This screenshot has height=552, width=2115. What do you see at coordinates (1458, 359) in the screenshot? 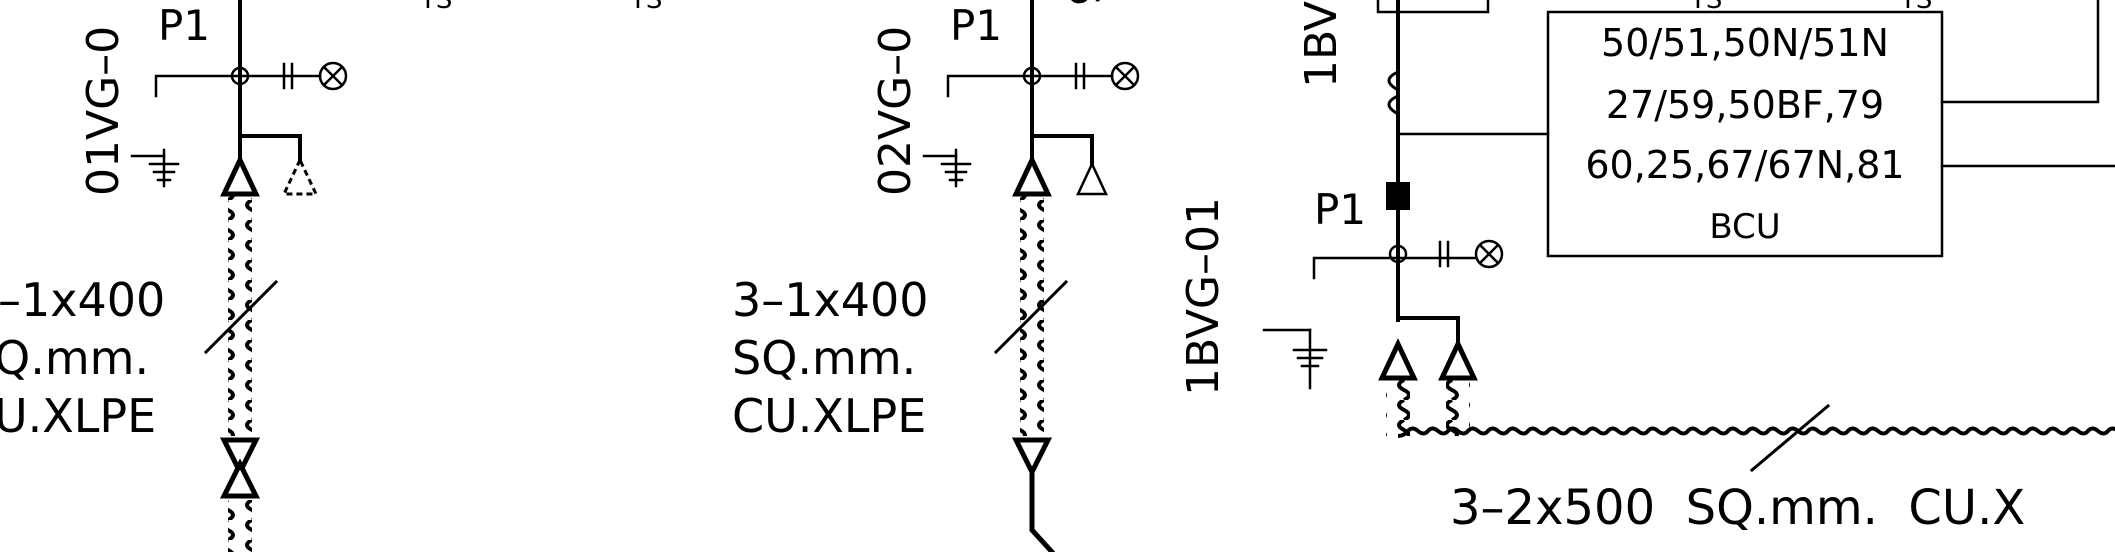
I see `incomer-termination-2-icon` at bounding box center [1458, 359].